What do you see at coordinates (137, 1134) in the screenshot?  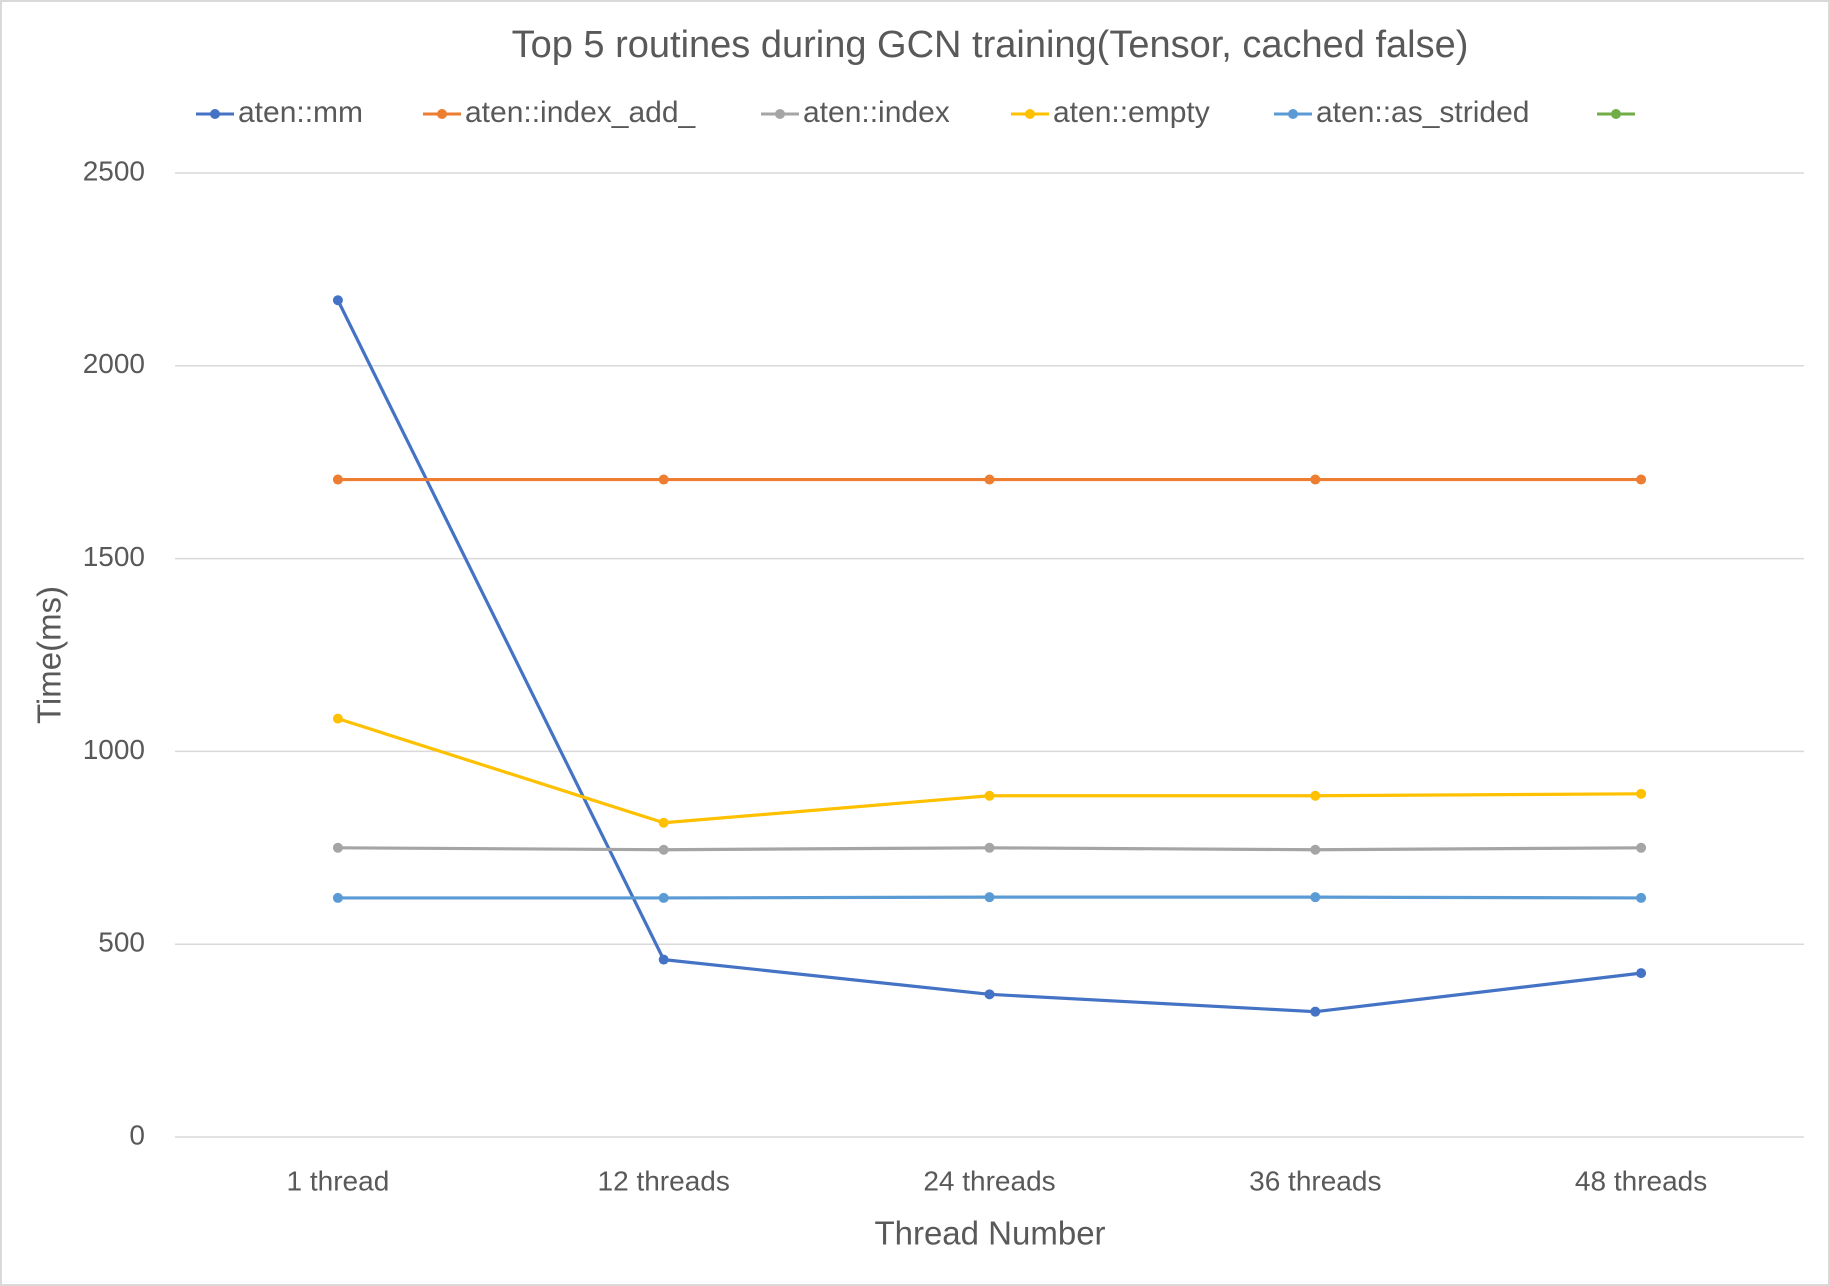 I see `y-tick-label: 0` at bounding box center [137, 1134].